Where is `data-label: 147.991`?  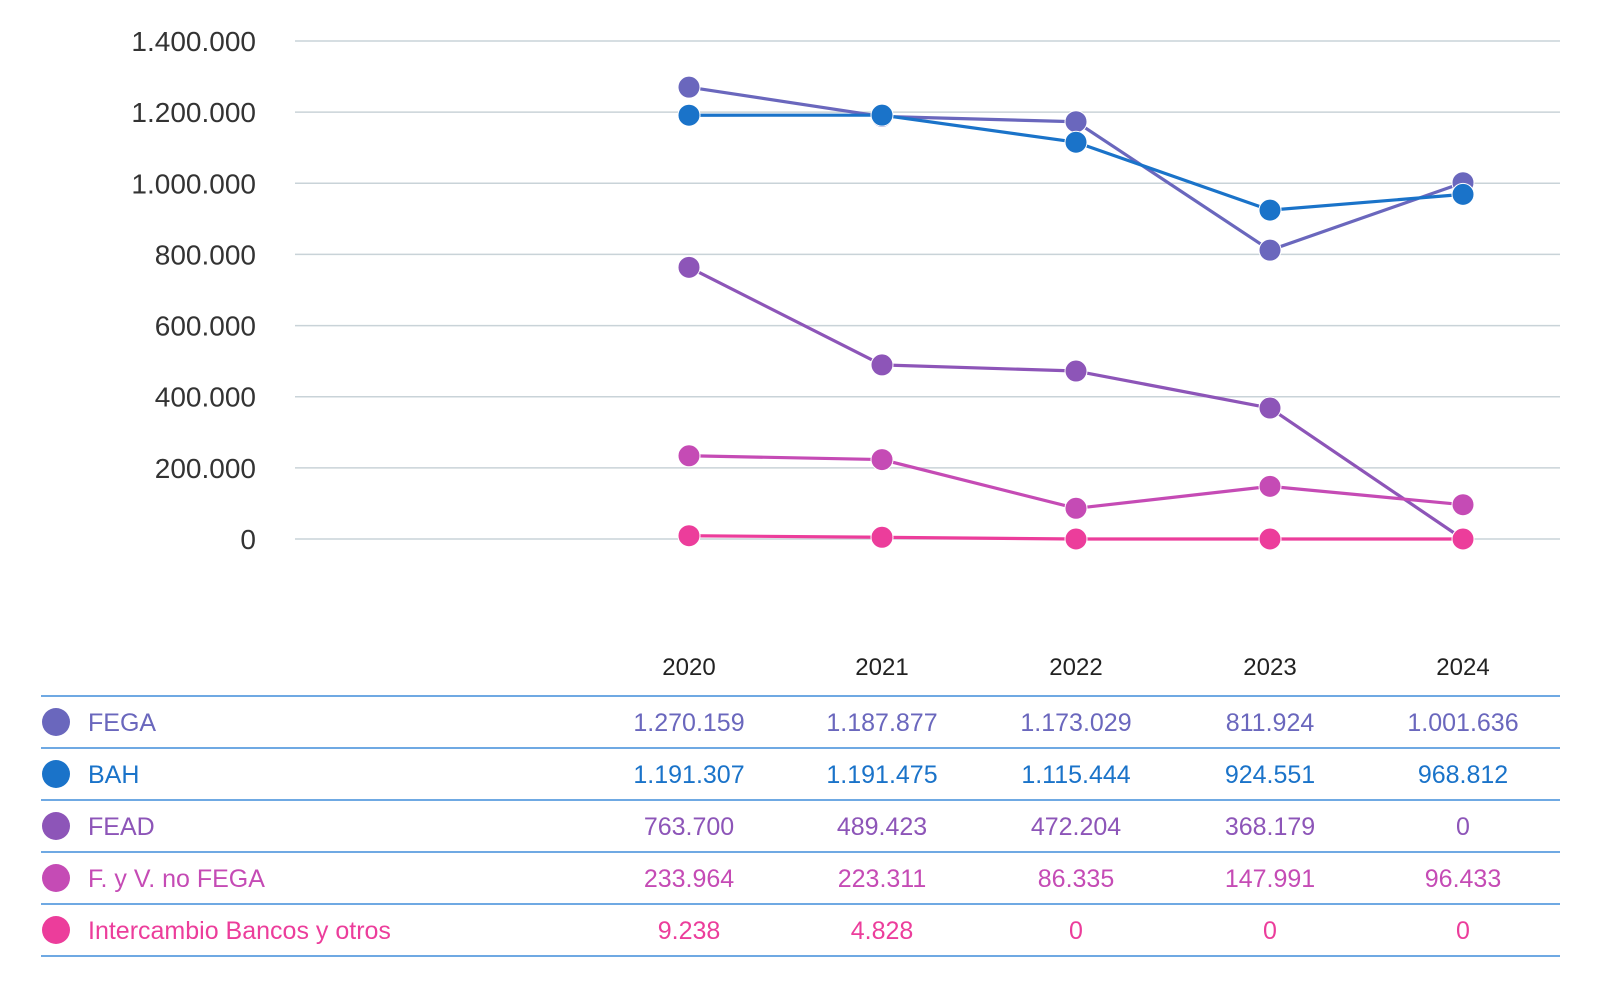
data-label: 147.991 is located at coordinates (1270, 879).